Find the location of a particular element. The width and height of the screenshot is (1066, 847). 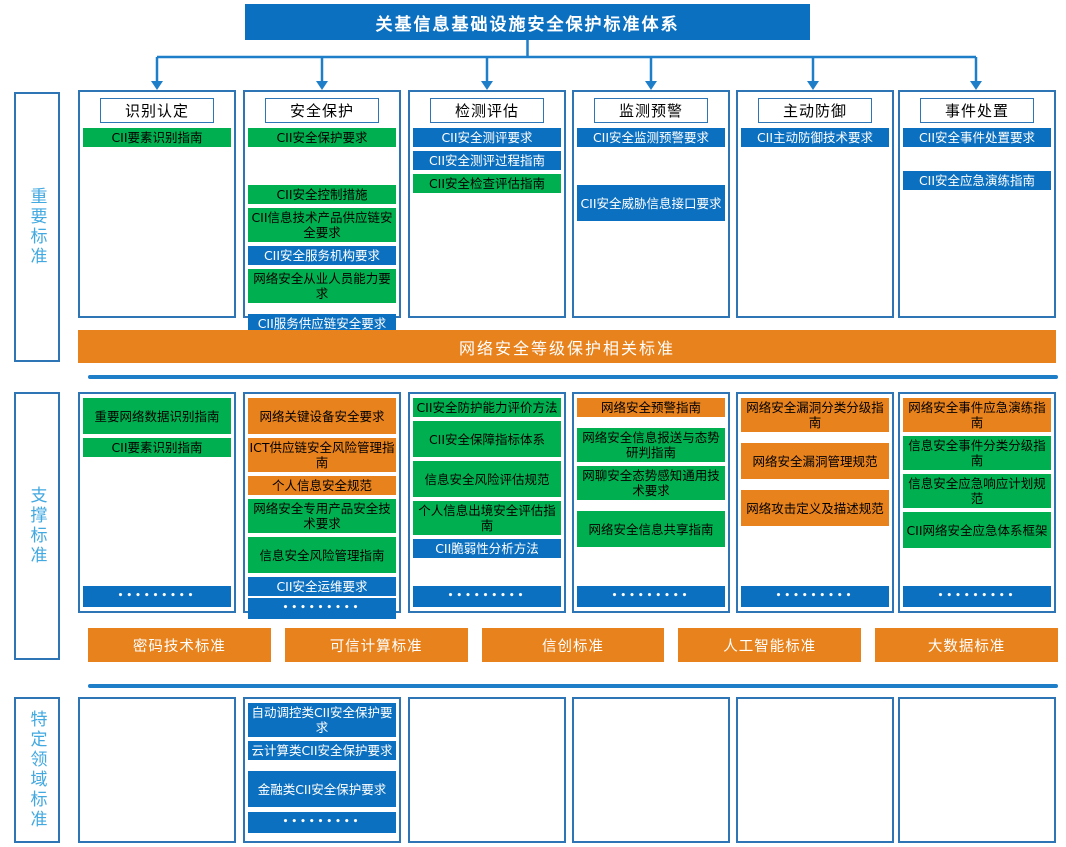

standard-item: 金融类CII安全保护要求 is located at coordinates (322, 789).